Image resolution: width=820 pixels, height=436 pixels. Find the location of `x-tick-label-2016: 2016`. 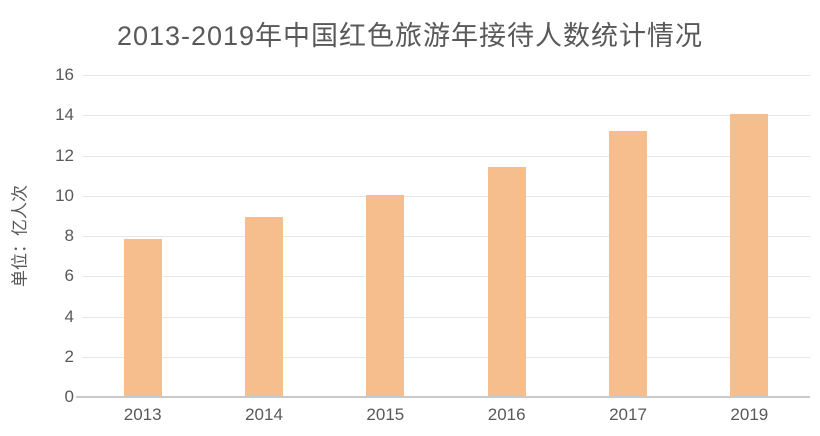

x-tick-label-2016: 2016 is located at coordinates (506, 414).